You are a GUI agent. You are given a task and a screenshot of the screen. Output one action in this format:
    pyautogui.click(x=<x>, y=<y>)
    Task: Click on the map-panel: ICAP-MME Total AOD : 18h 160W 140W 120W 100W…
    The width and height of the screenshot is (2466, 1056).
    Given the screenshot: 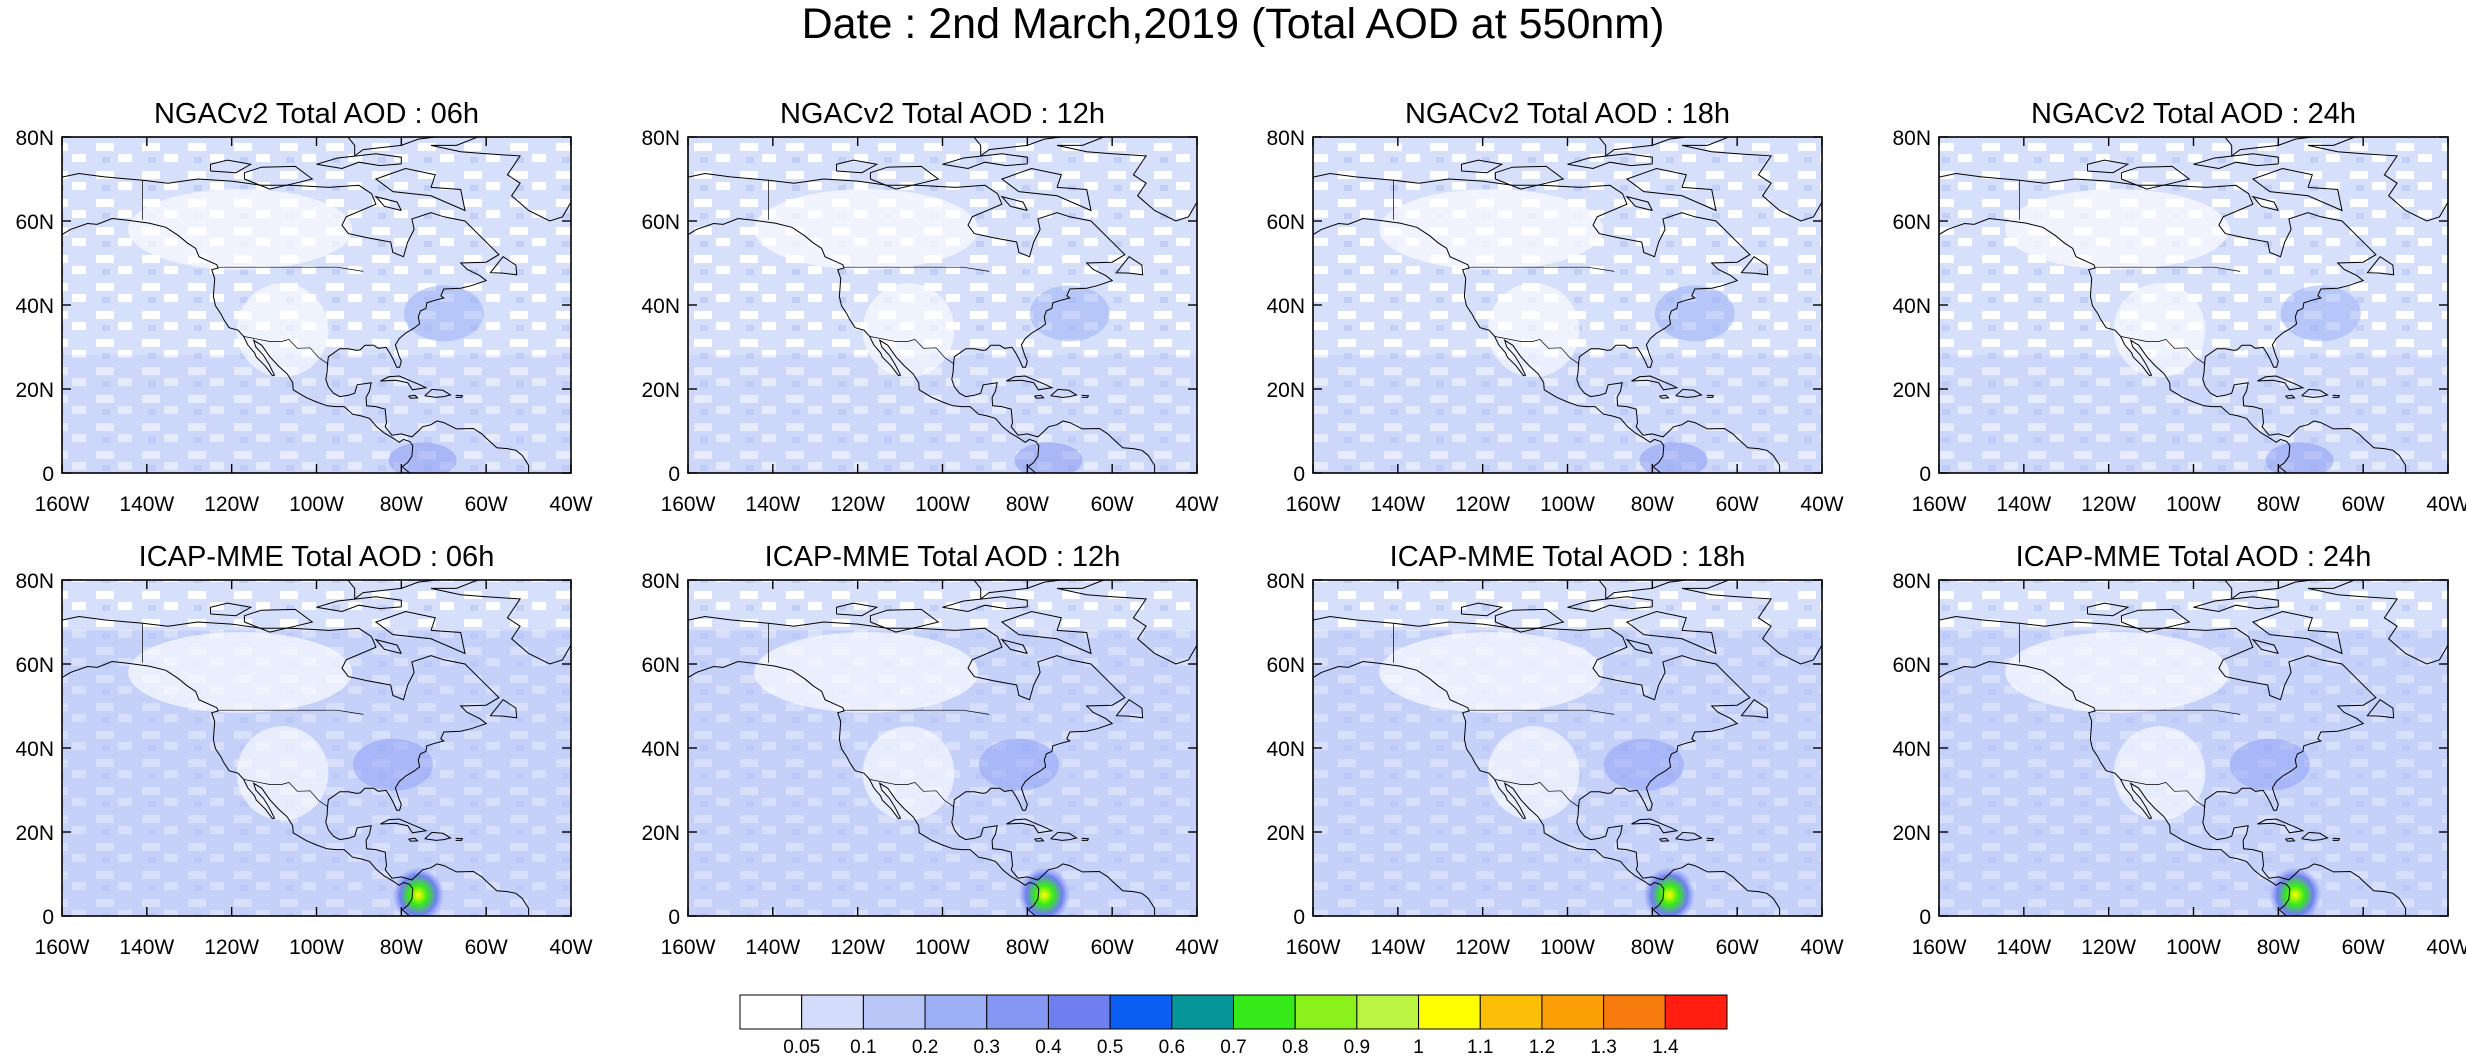 What is the action you would take?
    pyautogui.click(x=1554, y=750)
    